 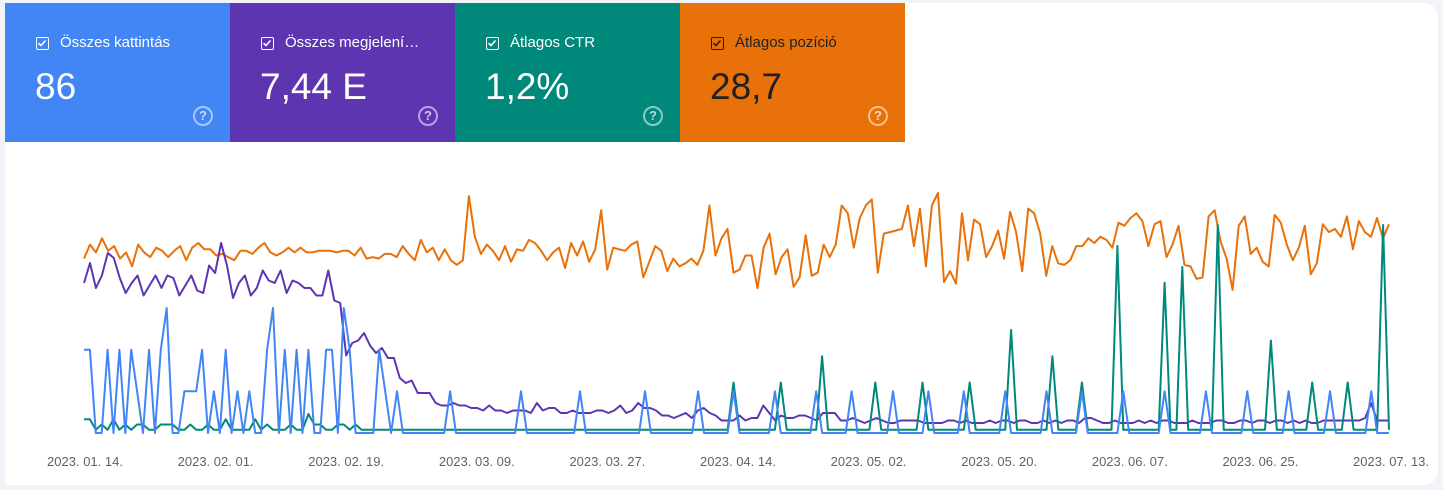 What do you see at coordinates (738, 461) in the screenshot?
I see `x-tick-label: 2023. 04. 14.` at bounding box center [738, 461].